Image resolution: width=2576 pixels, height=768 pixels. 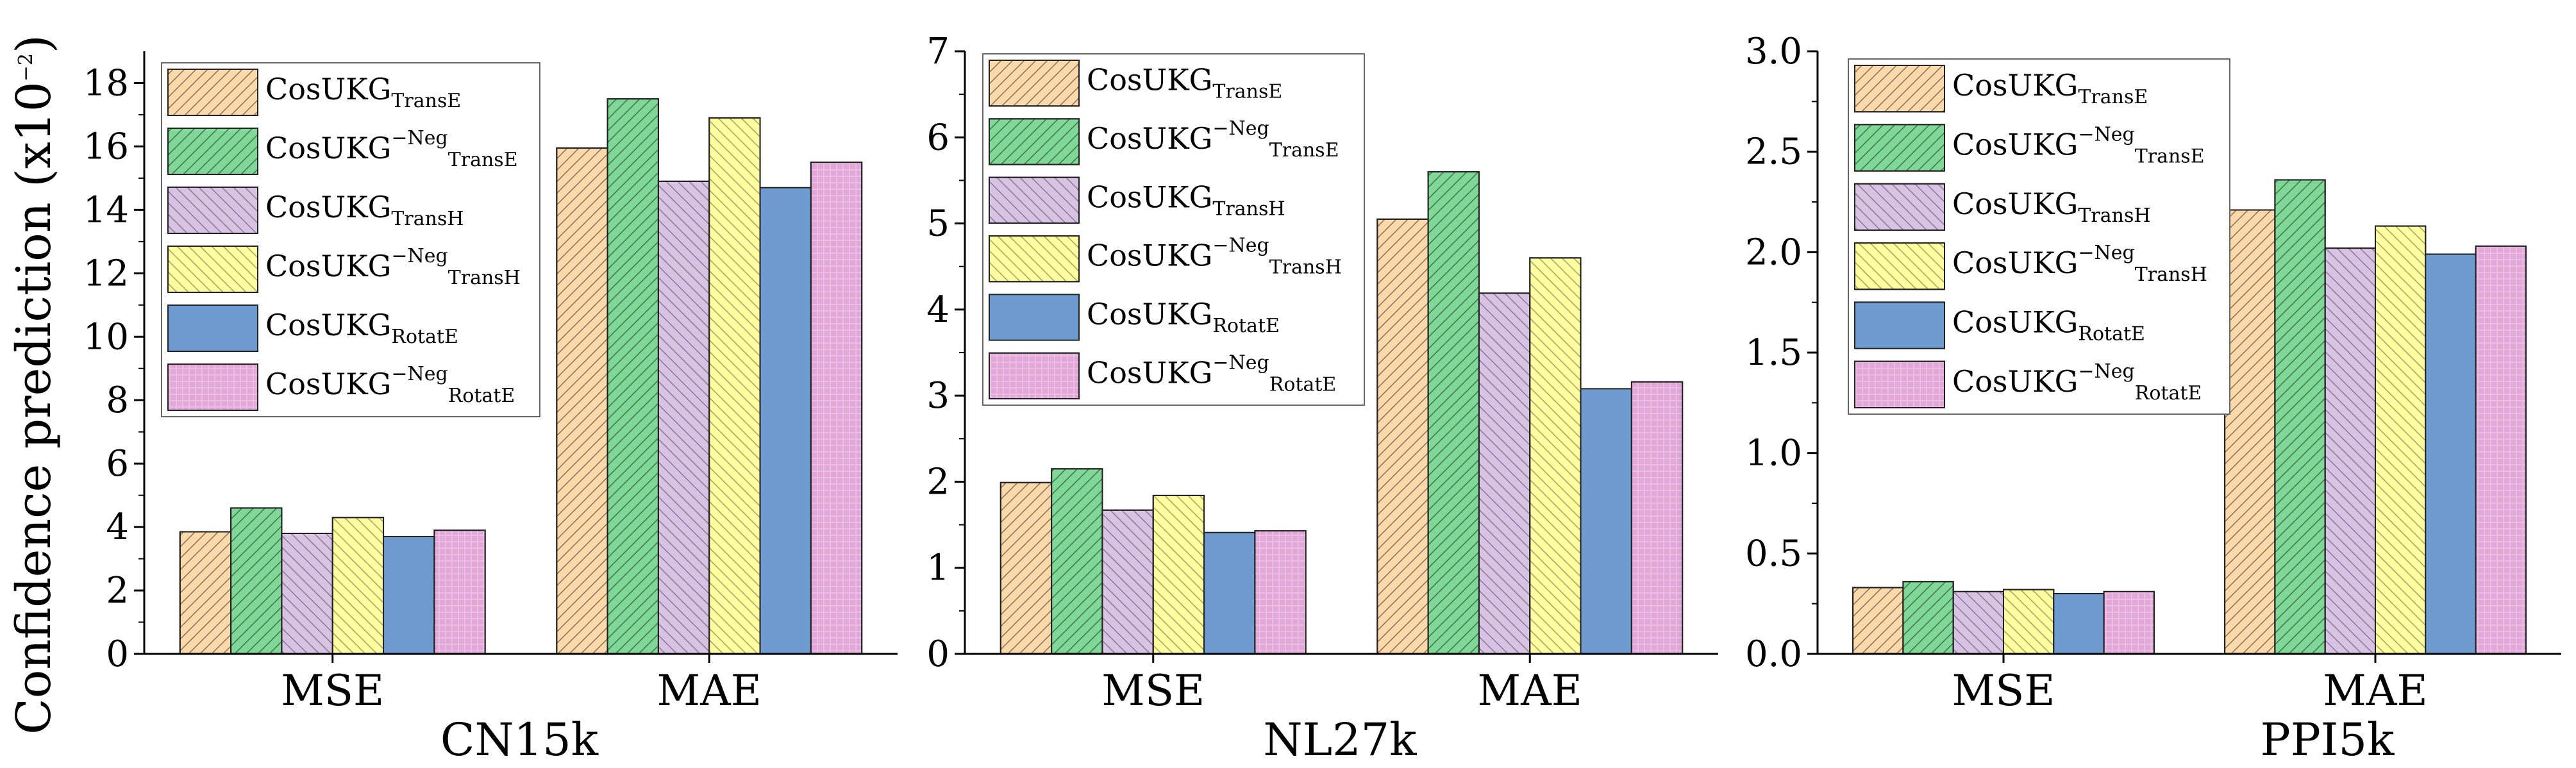 I want to click on bar-hatch-cn15k-mse-s6, so click(x=459, y=592).